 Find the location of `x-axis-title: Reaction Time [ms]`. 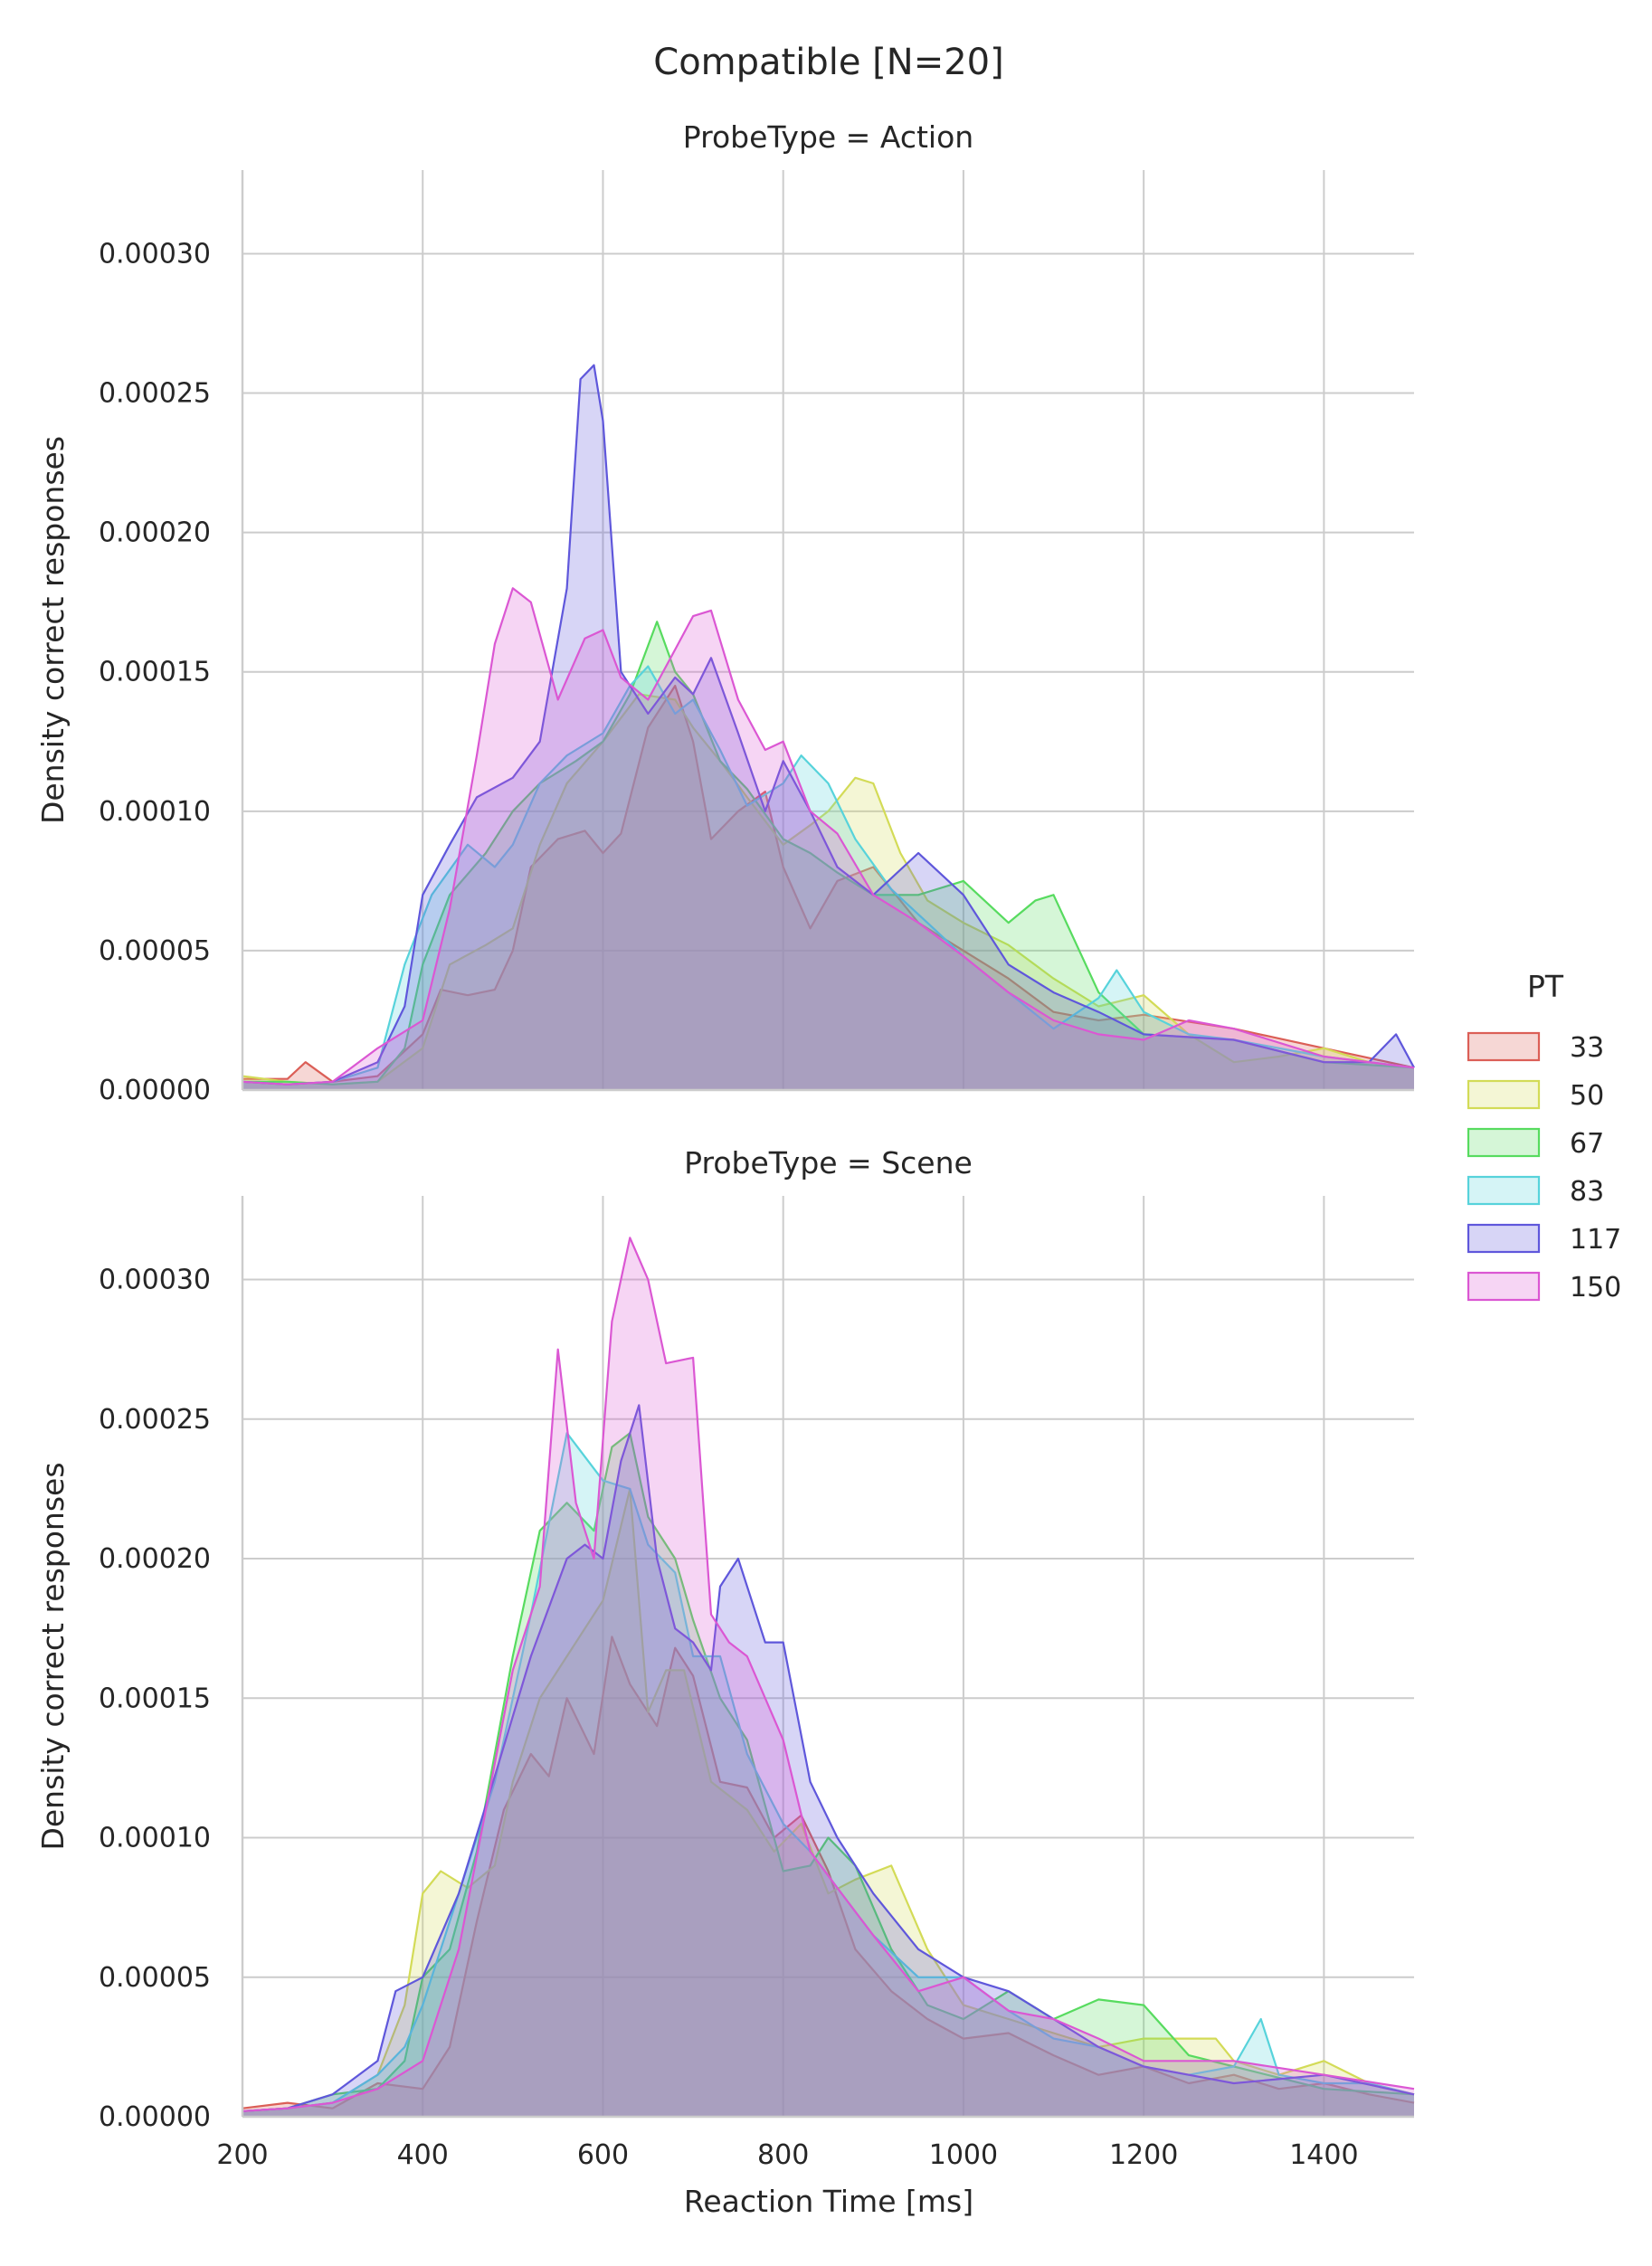

x-axis-title: Reaction Time [ms] is located at coordinates (828, 2201).